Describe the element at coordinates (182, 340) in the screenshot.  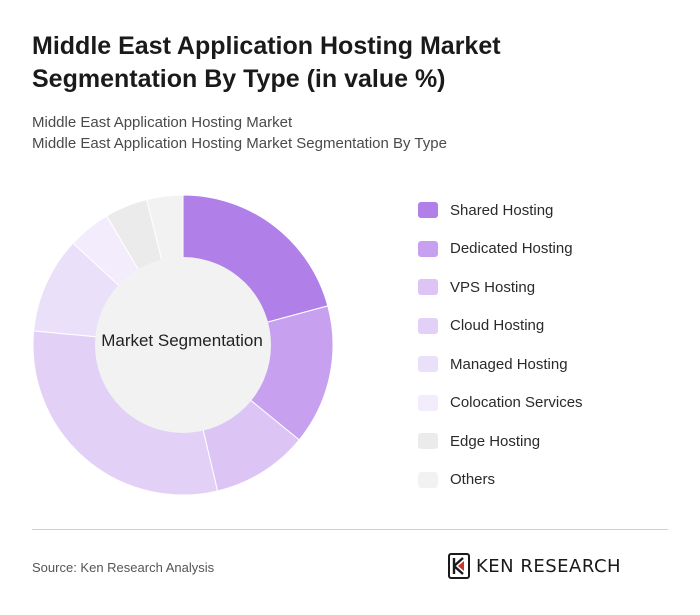
I see `donut-center-label: Market Segmentation` at that location.